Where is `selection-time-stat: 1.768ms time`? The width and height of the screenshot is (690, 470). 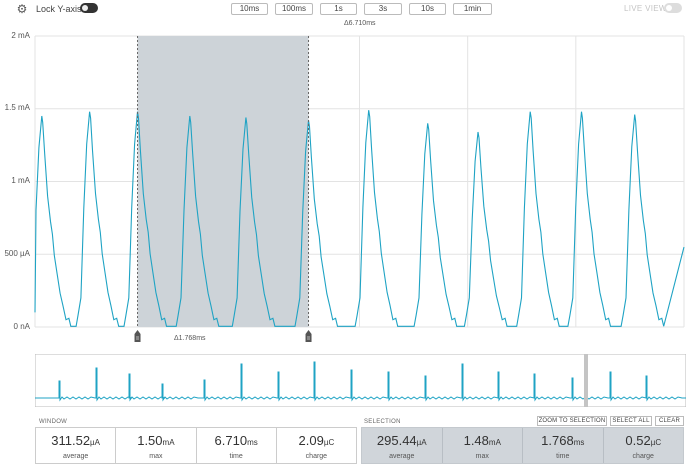
selection-time-stat: 1.768ms time is located at coordinates (563, 445).